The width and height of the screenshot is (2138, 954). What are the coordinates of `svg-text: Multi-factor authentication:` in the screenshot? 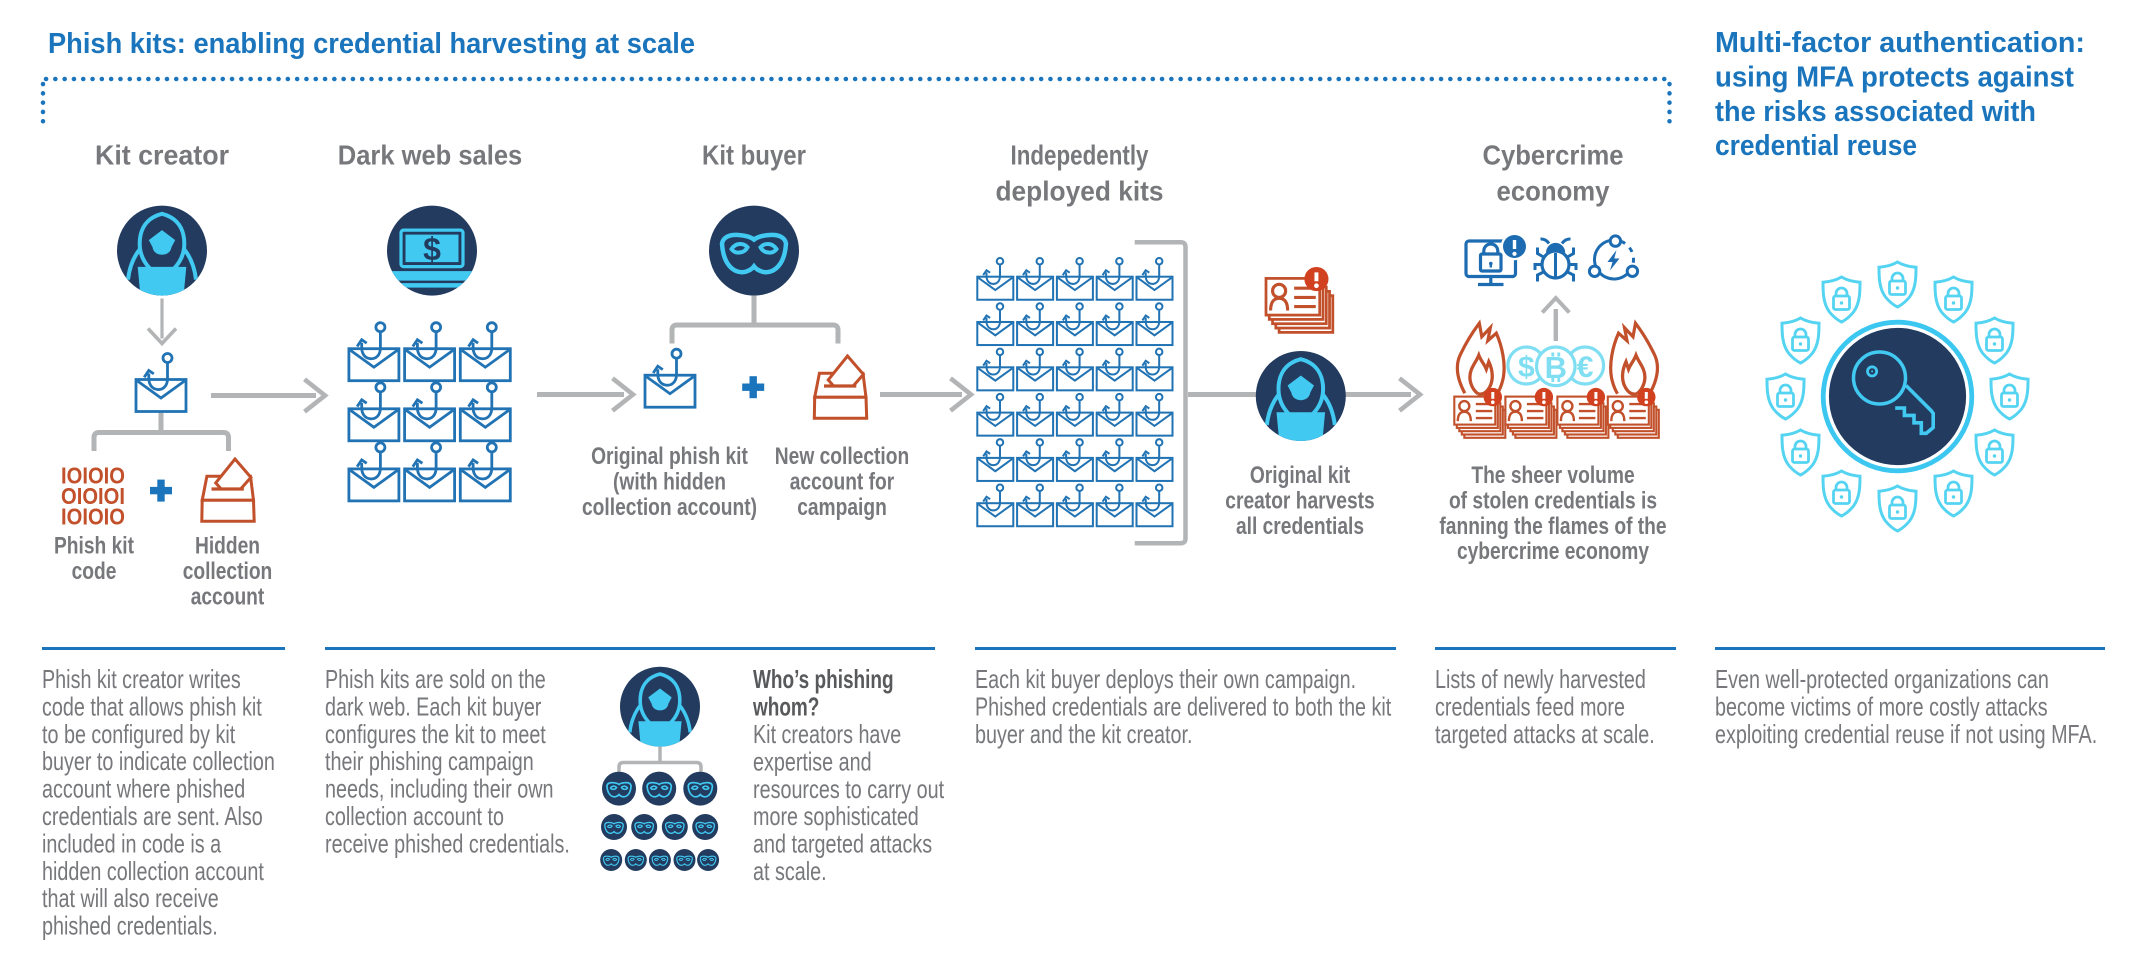 It's located at (1900, 43).